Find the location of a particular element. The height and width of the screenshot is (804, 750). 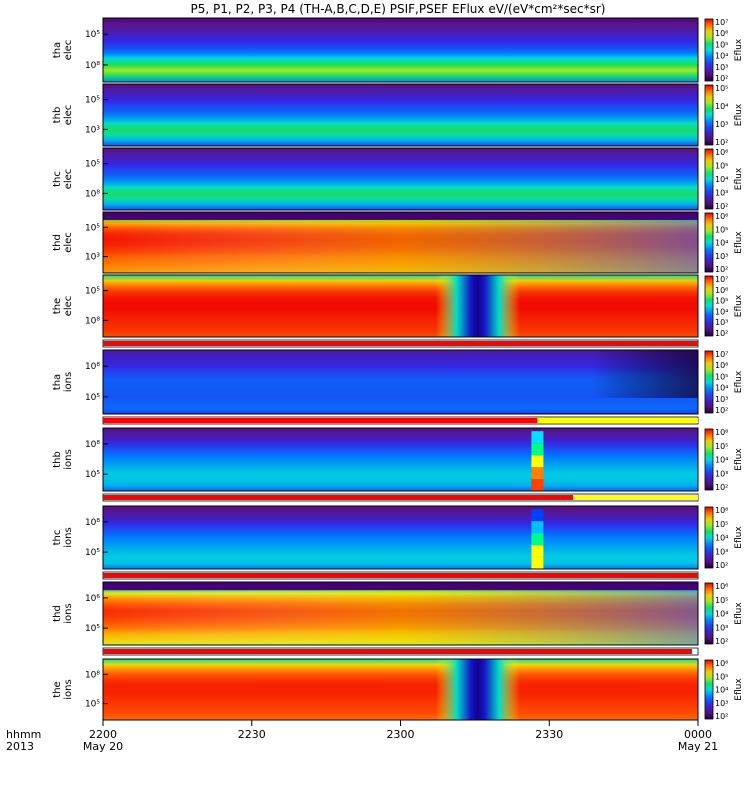

panel-label: thaelec is located at coordinates (63, 50).